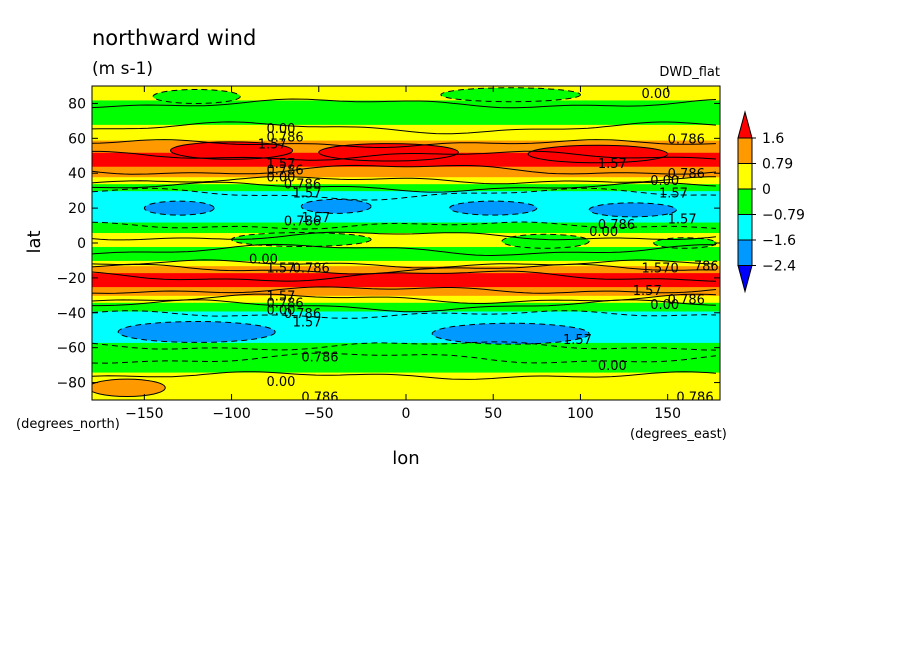 This screenshot has height=654, width=904. I want to click on y-tick-label: 20, so click(77, 209).